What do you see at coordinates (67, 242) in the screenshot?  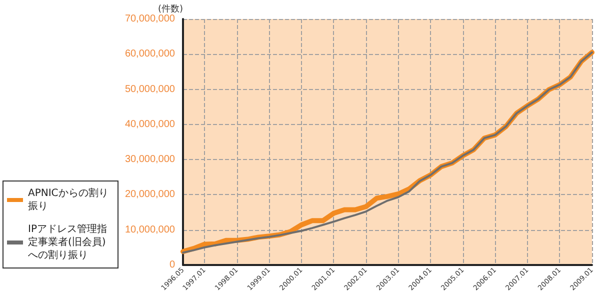 I see `legend-label: IPアドレス管理指定事業者(旧会員)への割り振り` at bounding box center [67, 242].